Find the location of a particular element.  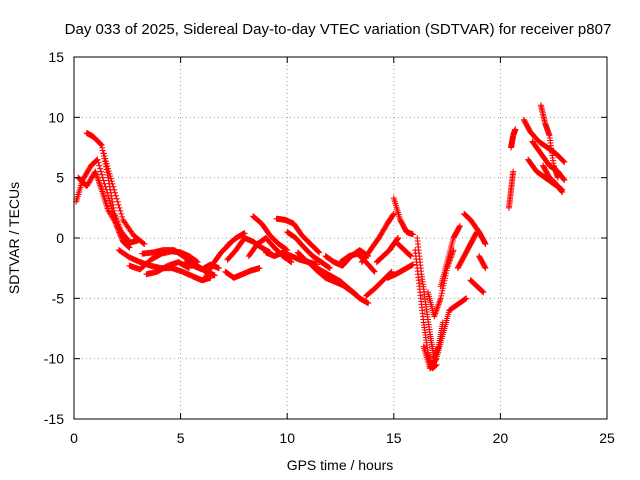

x-tick-labels: 0 5 10 15 20 25 is located at coordinates (342, 438).